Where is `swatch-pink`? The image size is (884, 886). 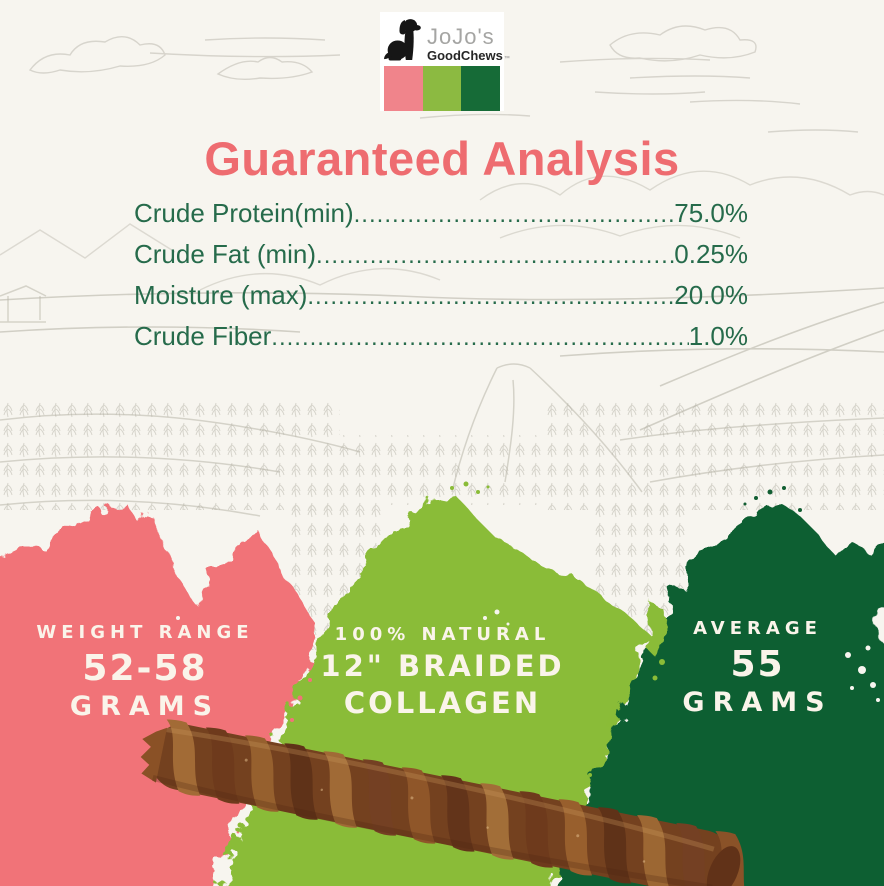 swatch-pink is located at coordinates (403, 88).